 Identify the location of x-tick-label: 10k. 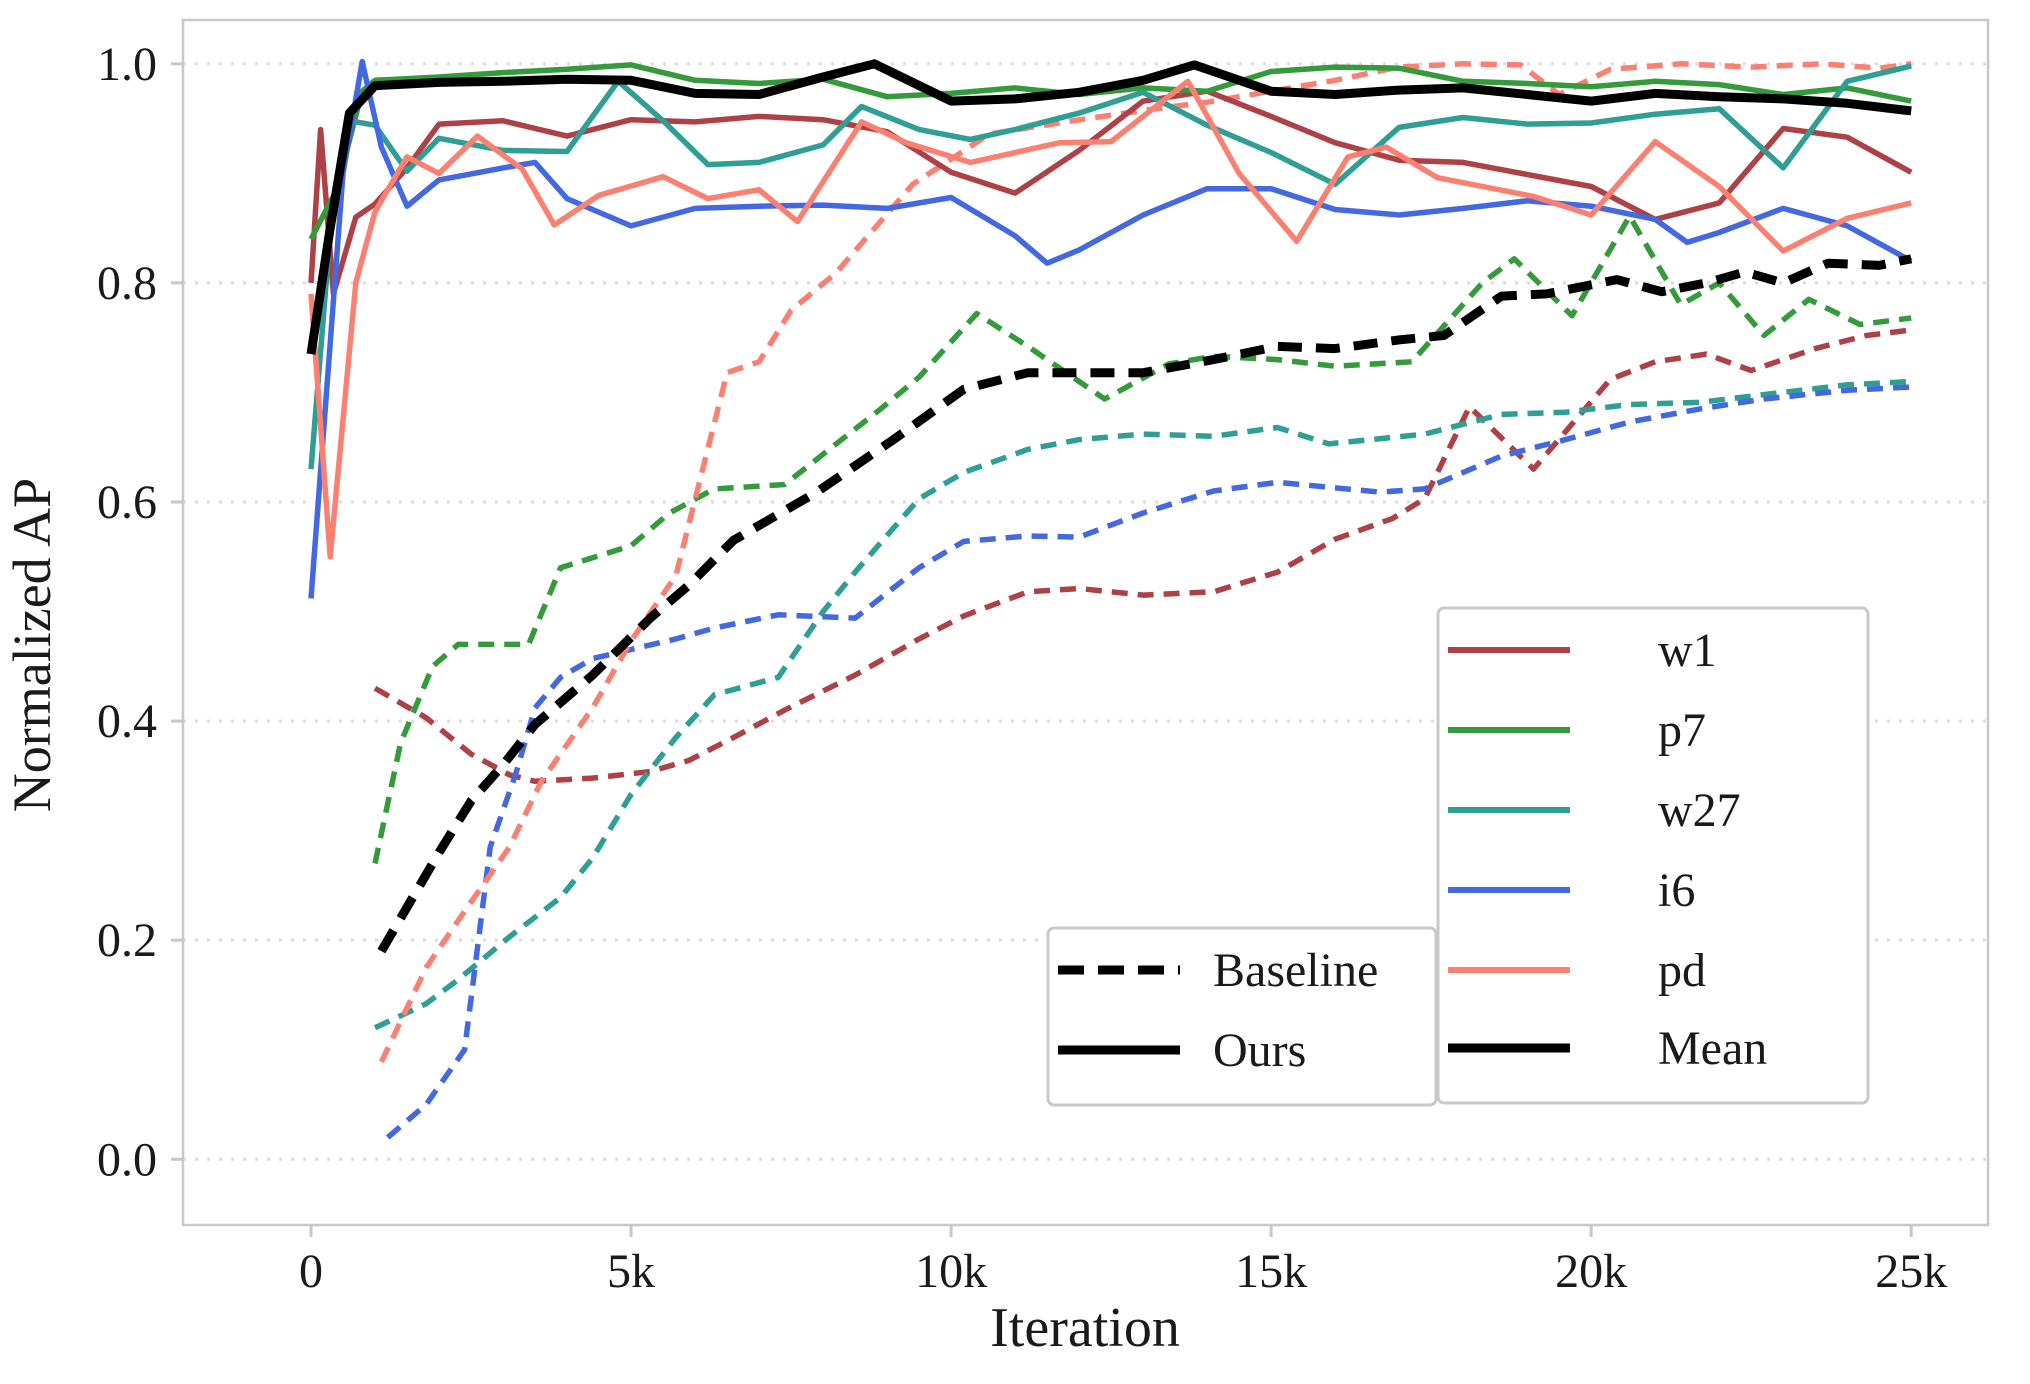
(951, 1271).